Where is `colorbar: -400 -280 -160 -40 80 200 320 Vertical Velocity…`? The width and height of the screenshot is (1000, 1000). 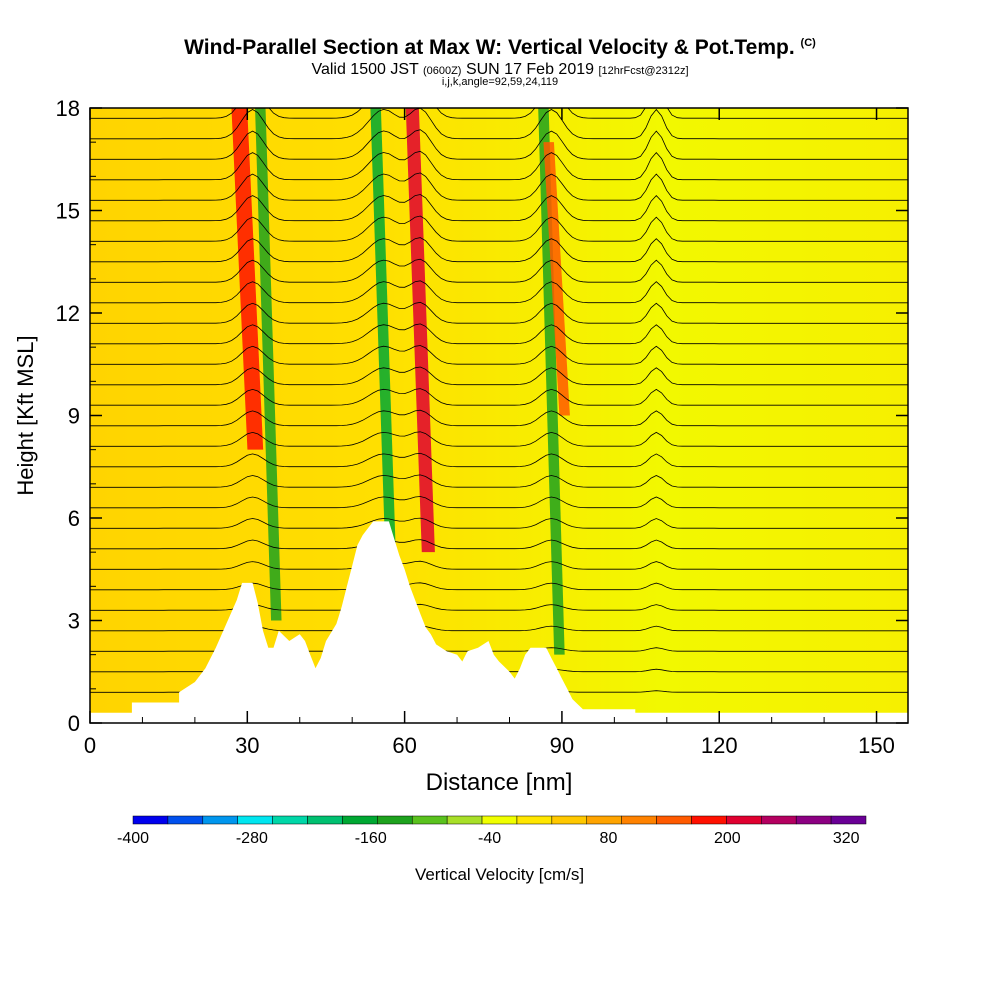
colorbar: -400 -280 -160 -40 80 200 320 Vertical Velocity… is located at coordinates (492, 849).